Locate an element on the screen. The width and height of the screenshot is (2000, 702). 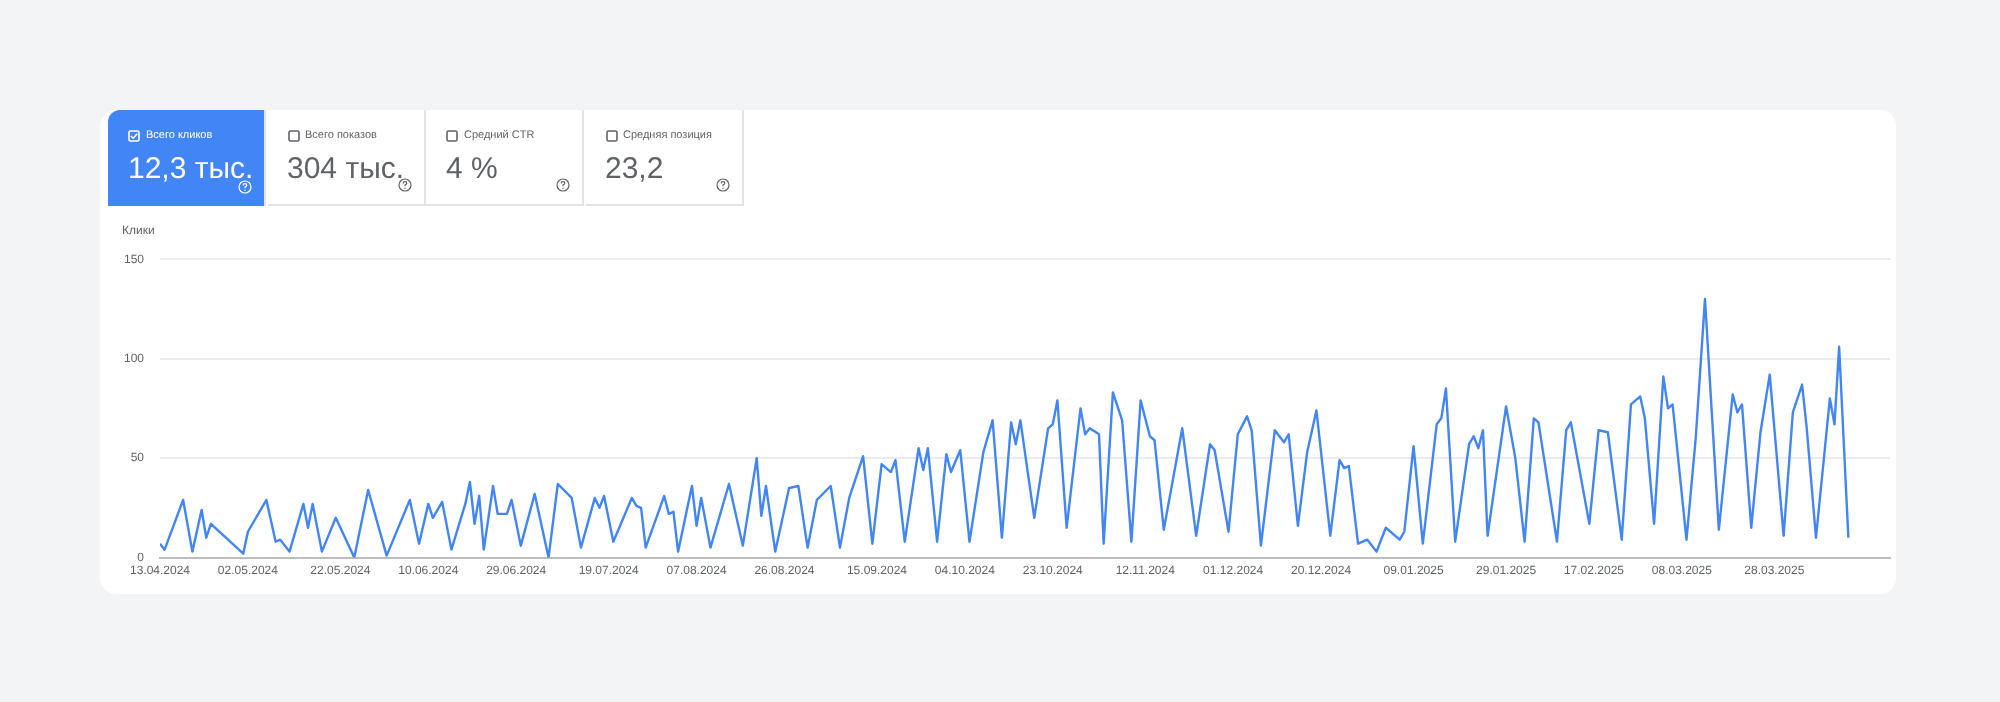
text: 4 % is located at coordinates (472, 170).